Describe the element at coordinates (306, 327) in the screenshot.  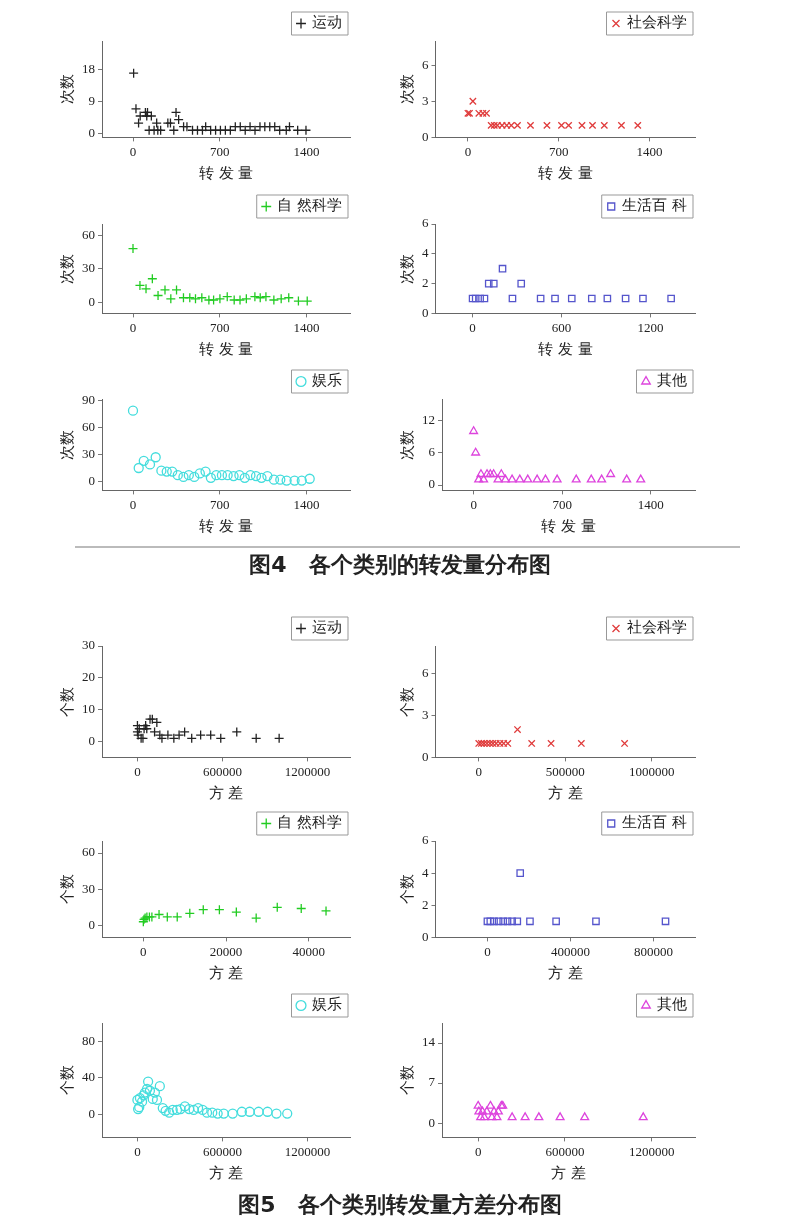
I see `x-tick-label: 1400` at that location.